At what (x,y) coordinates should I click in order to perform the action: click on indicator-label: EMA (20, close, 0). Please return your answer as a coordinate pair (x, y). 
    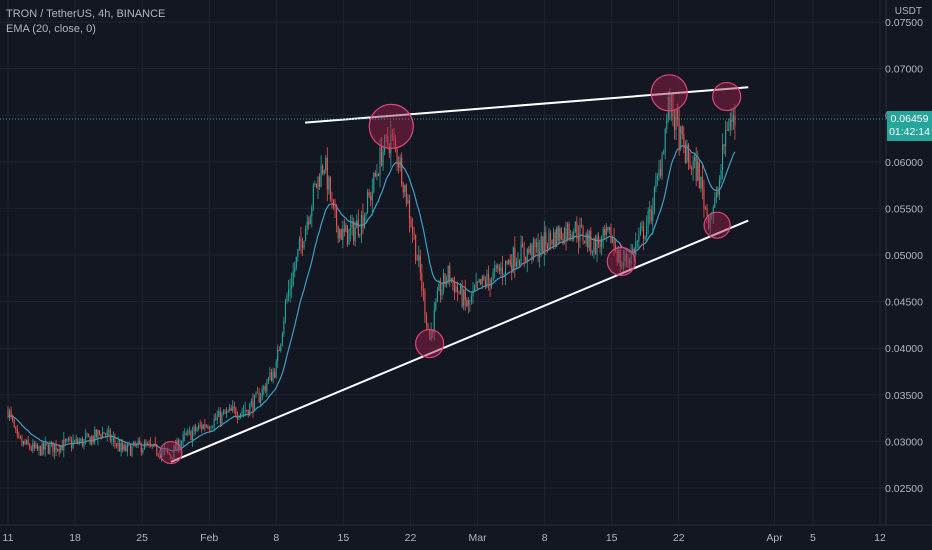
    Looking at the image, I should click on (51, 29).